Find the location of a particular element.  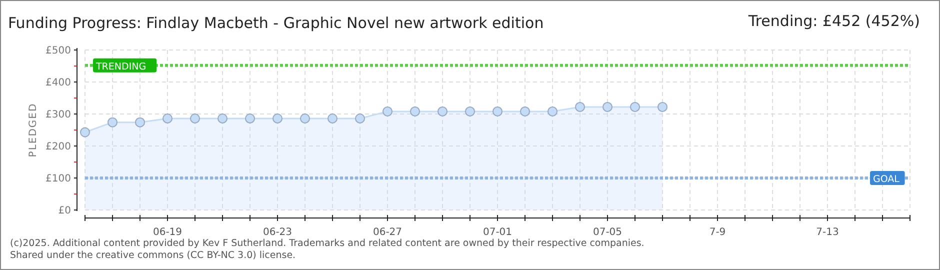

chart-subtitle: Trending: £452 (452%) is located at coordinates (833, 21).